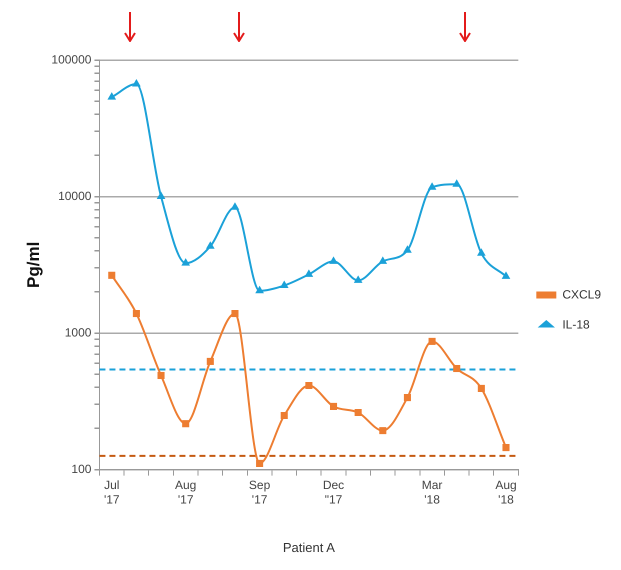 The height and width of the screenshot is (570, 621). I want to click on x-tick-label: Jul '17, so click(112, 492).